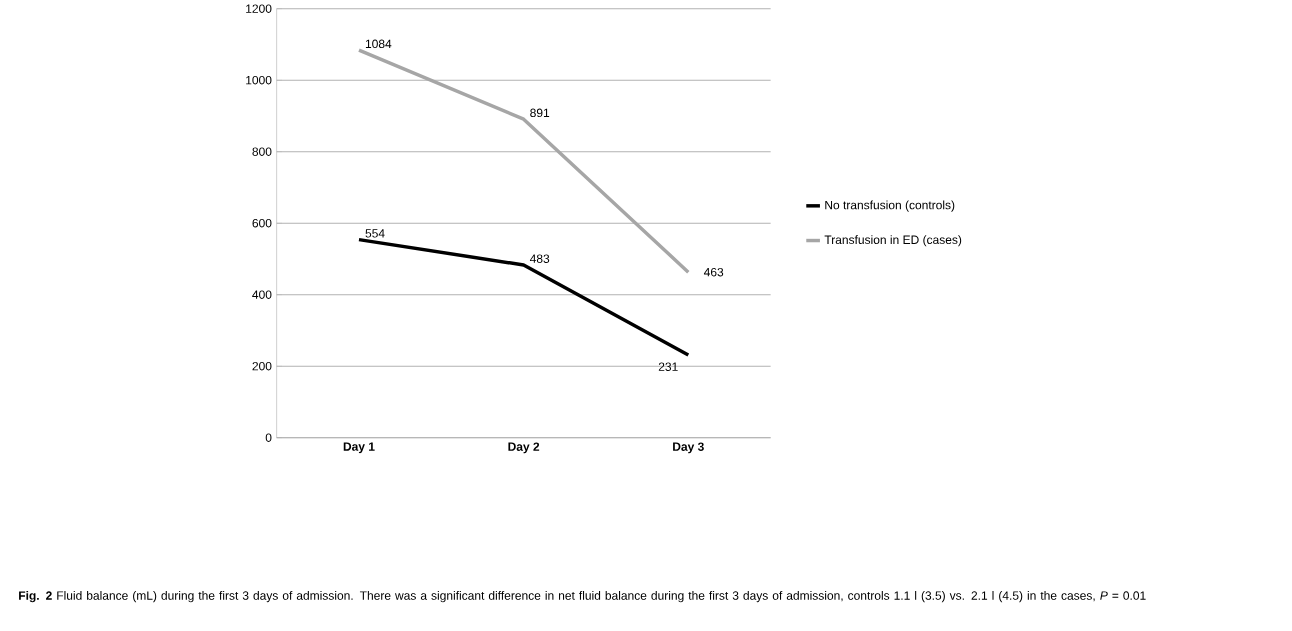 Image resolution: width=1292 pixels, height=631 pixels. I want to click on data-label: 891, so click(540, 113).